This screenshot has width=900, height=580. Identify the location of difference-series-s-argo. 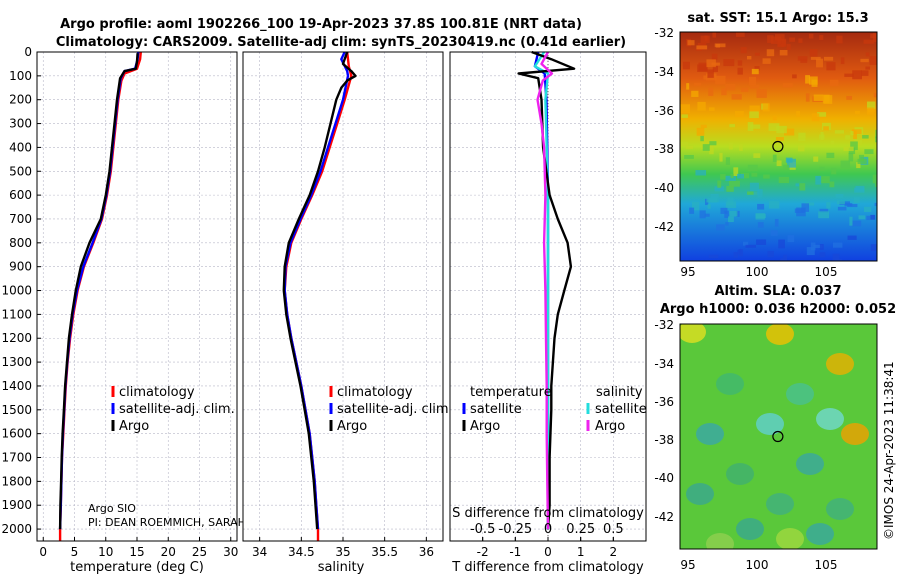
(545, 290).